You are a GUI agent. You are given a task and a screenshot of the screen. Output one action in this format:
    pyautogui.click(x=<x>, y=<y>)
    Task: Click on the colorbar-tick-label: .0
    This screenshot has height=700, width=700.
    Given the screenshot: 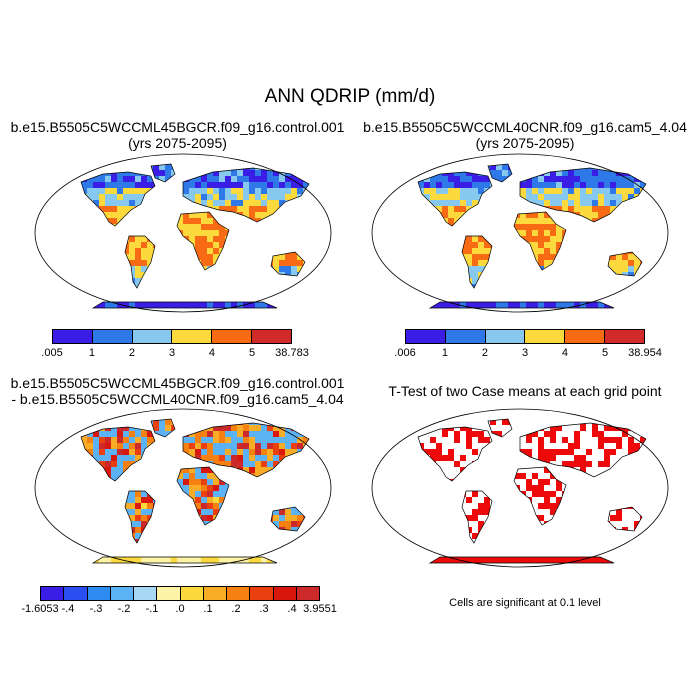 What is the action you would take?
    pyautogui.click(x=180, y=609)
    